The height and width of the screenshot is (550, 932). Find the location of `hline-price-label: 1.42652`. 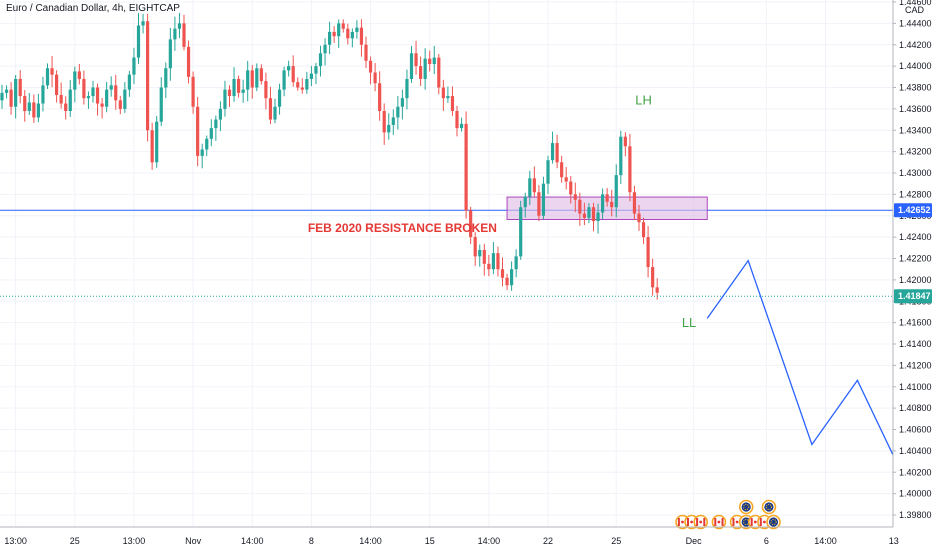

hline-price-label: 1.42652 is located at coordinates (914, 210).